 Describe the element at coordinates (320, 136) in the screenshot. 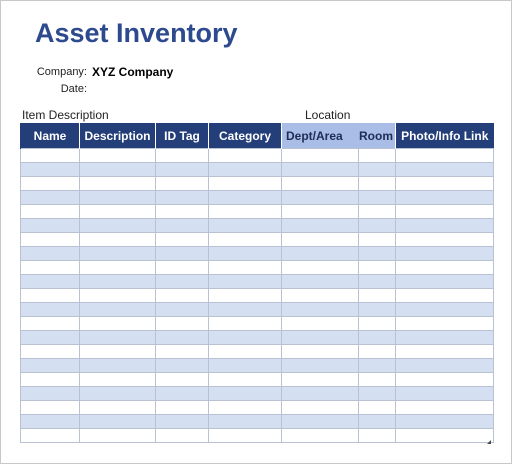

I see `column-header-dept-area: Dept/Area` at that location.